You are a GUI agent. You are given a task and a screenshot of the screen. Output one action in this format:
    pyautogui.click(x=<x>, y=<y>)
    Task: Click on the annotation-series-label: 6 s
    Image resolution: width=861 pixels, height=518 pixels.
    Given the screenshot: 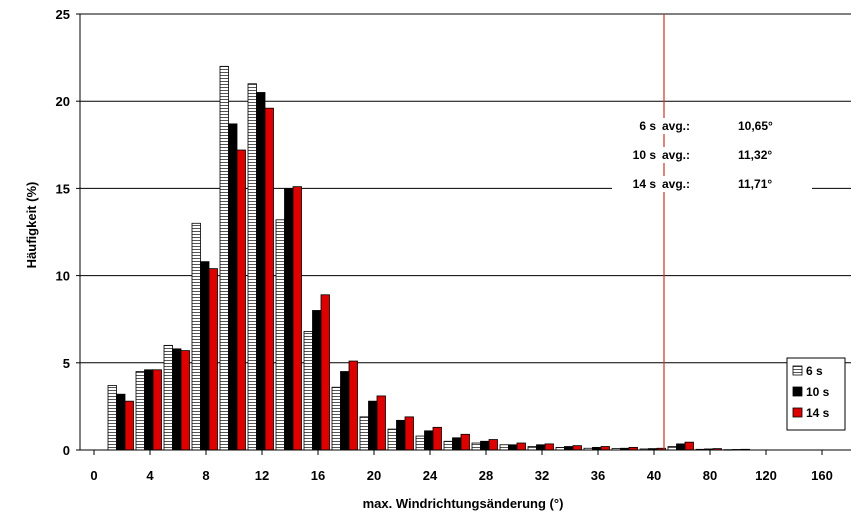 What is the action you would take?
    pyautogui.click(x=647, y=126)
    